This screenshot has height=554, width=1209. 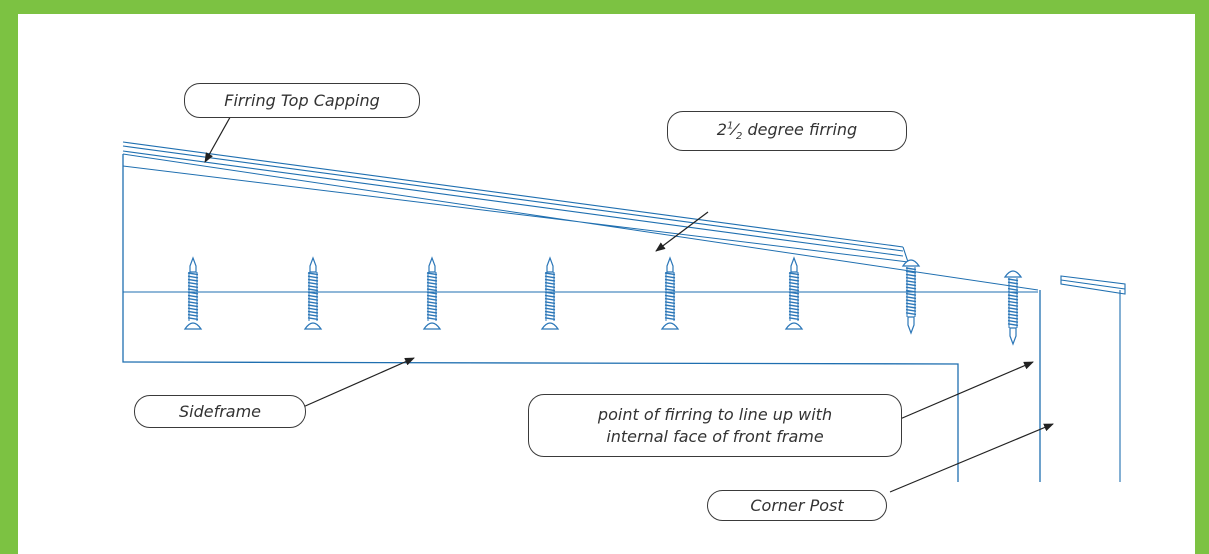 I want to click on arrow-corner-post, so click(x=971, y=458).